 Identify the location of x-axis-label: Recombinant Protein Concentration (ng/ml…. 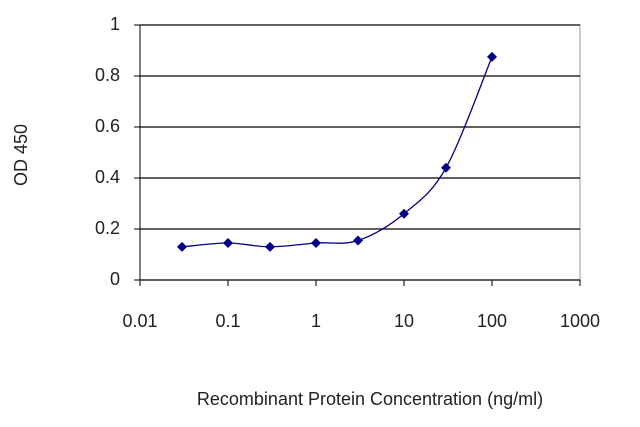
(370, 399).